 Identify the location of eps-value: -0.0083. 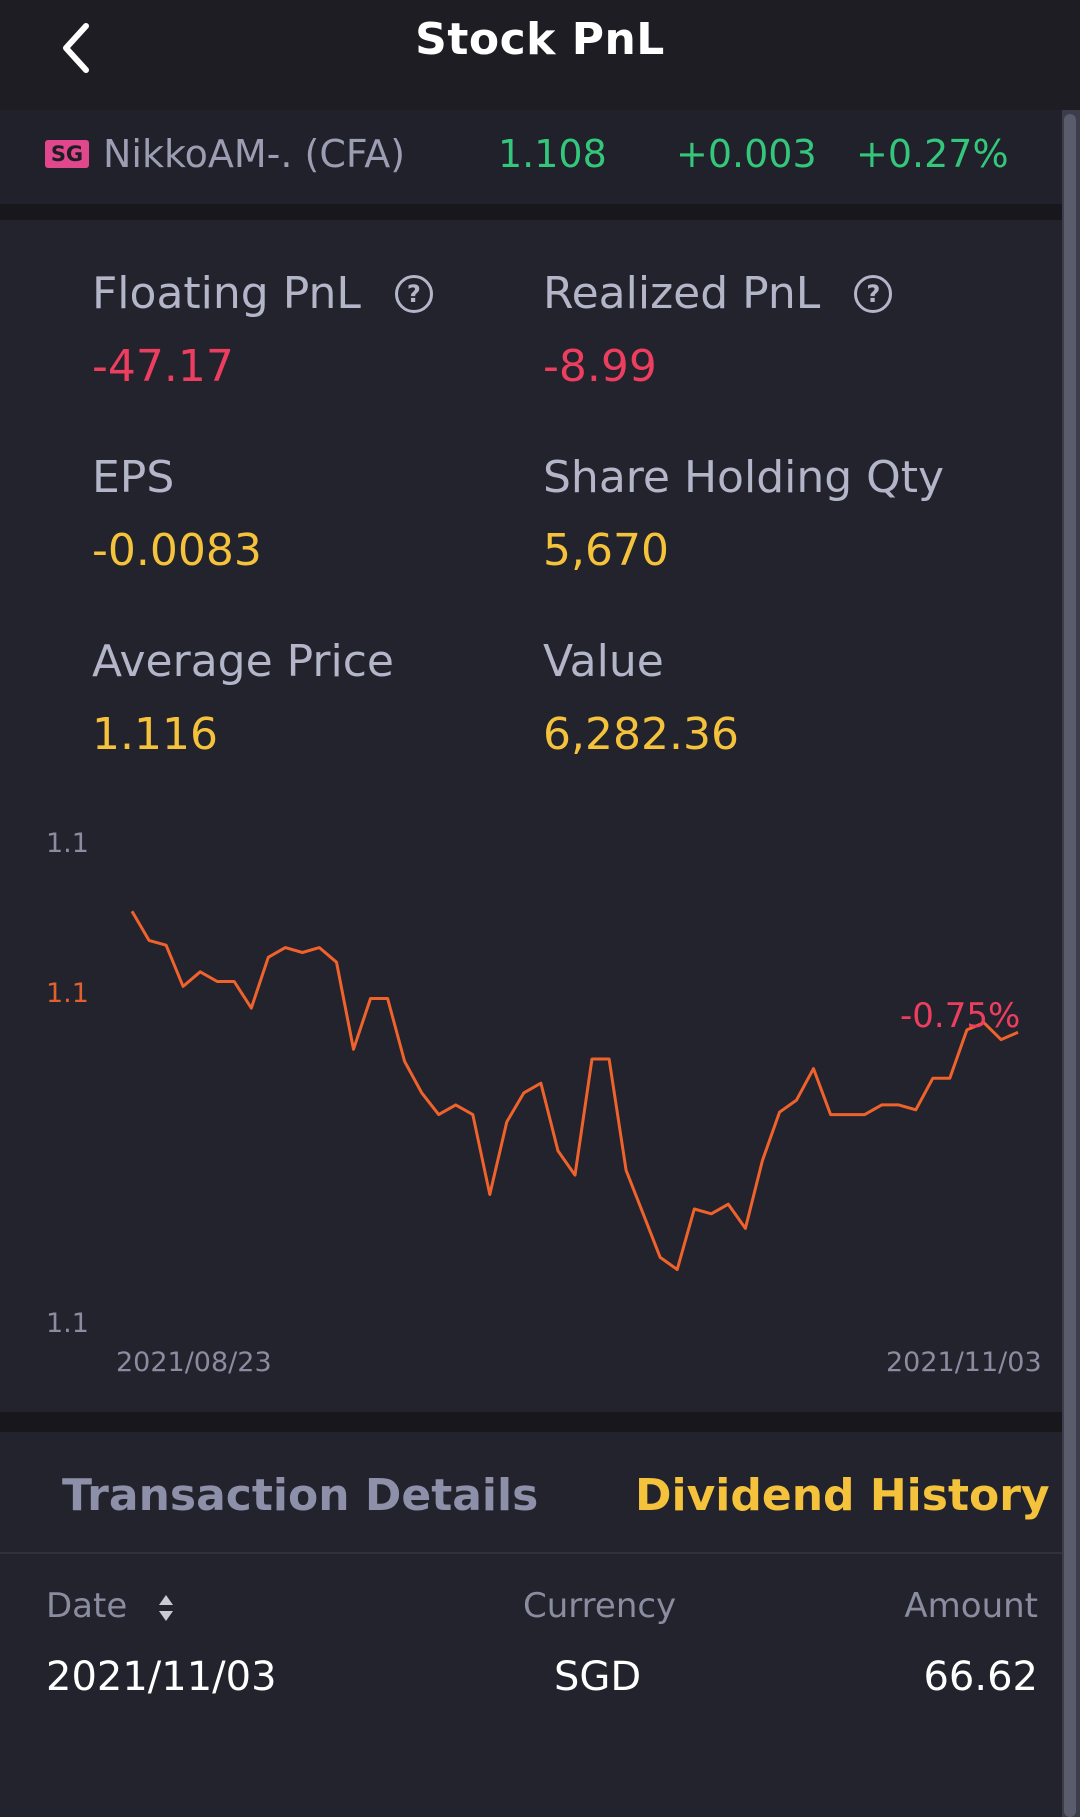
(177, 550).